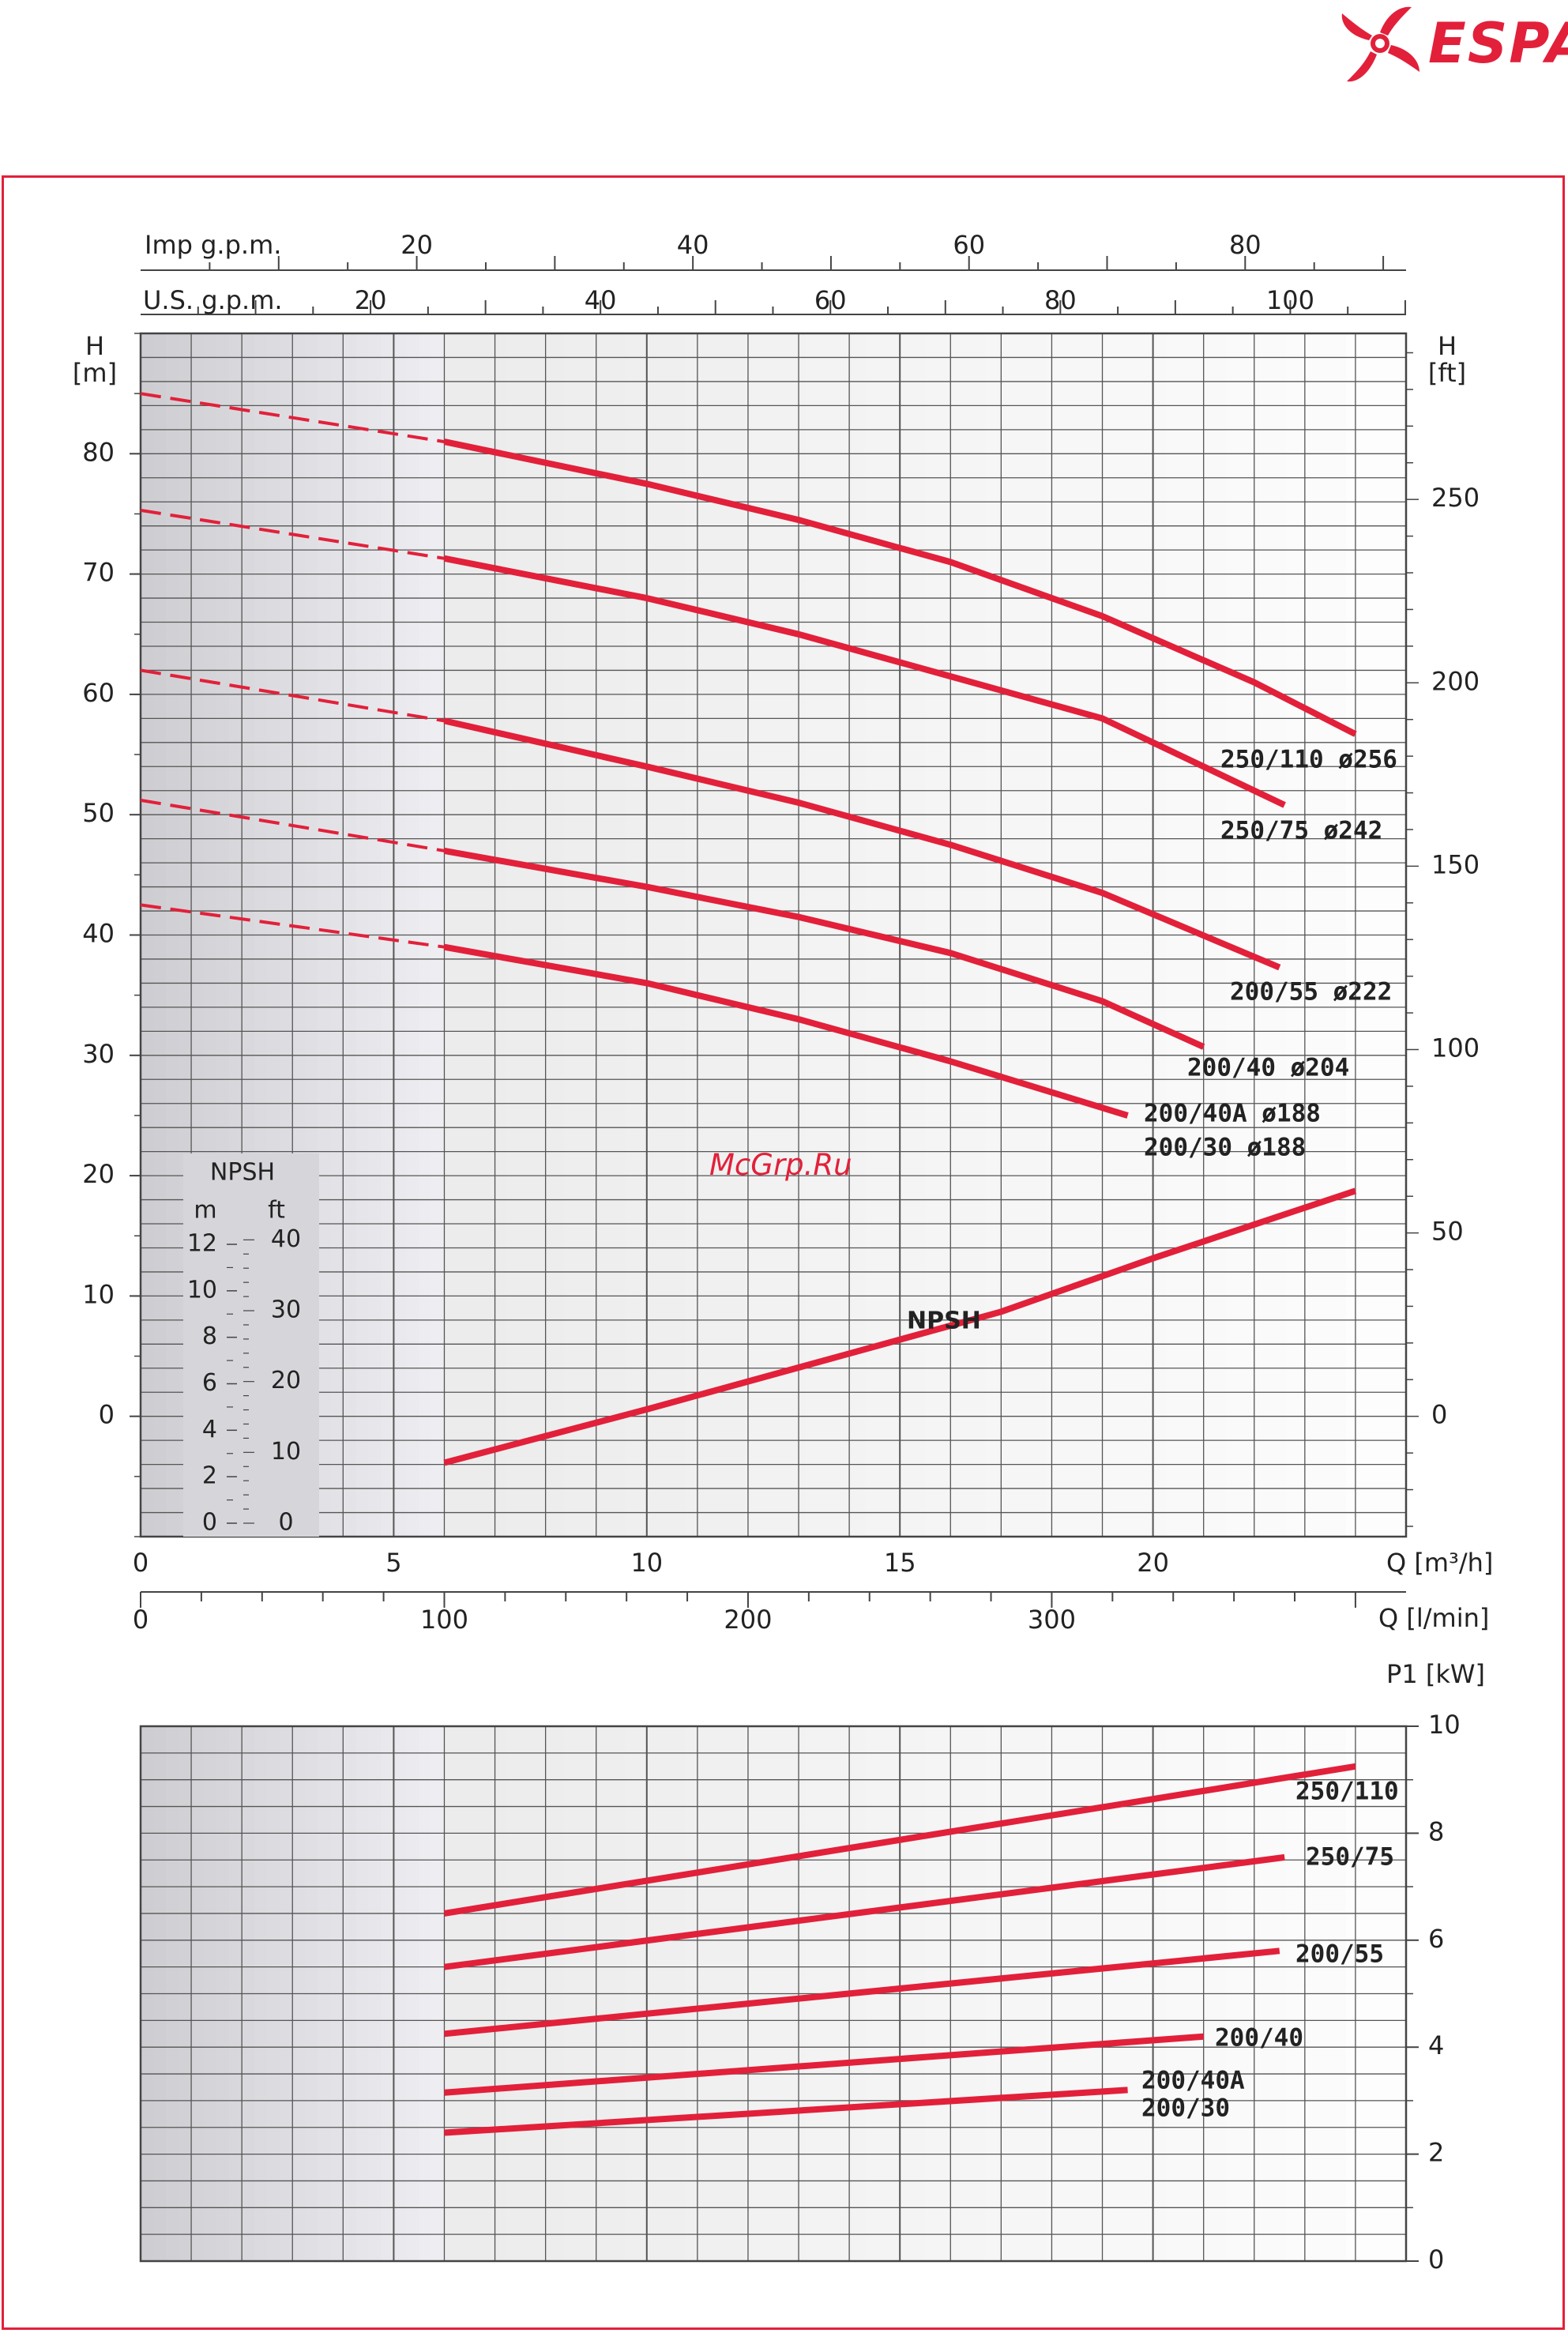 Image resolution: width=1568 pixels, height=2333 pixels. What do you see at coordinates (1311, 992) in the screenshot?
I see `head-curve-label: 200/55 ø222` at bounding box center [1311, 992].